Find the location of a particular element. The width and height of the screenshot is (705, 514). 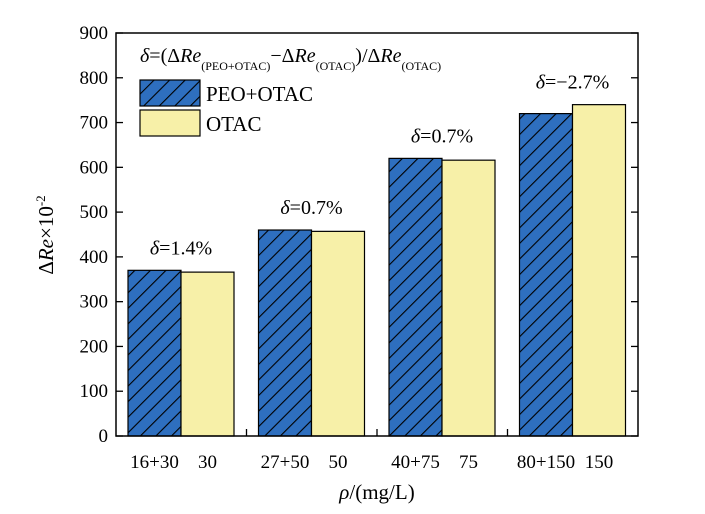

y-tick-label-300: 300 is located at coordinates (94, 302).